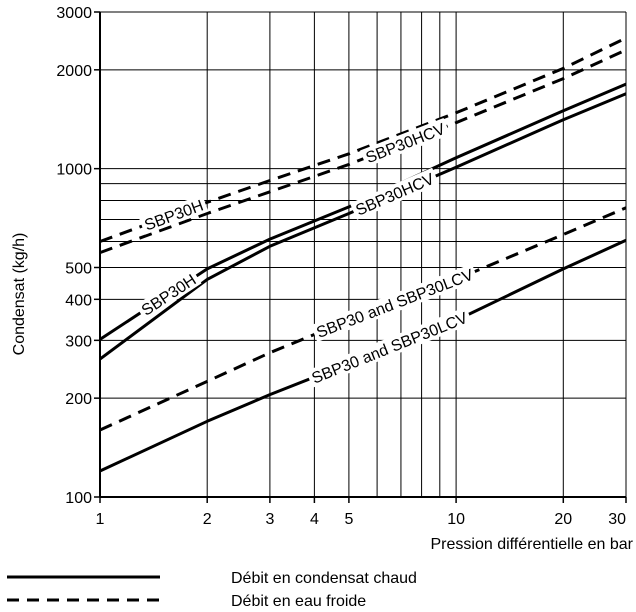 The image size is (636, 612). Describe the element at coordinates (348, 519) in the screenshot. I see `x-tick-label: 5` at that location.